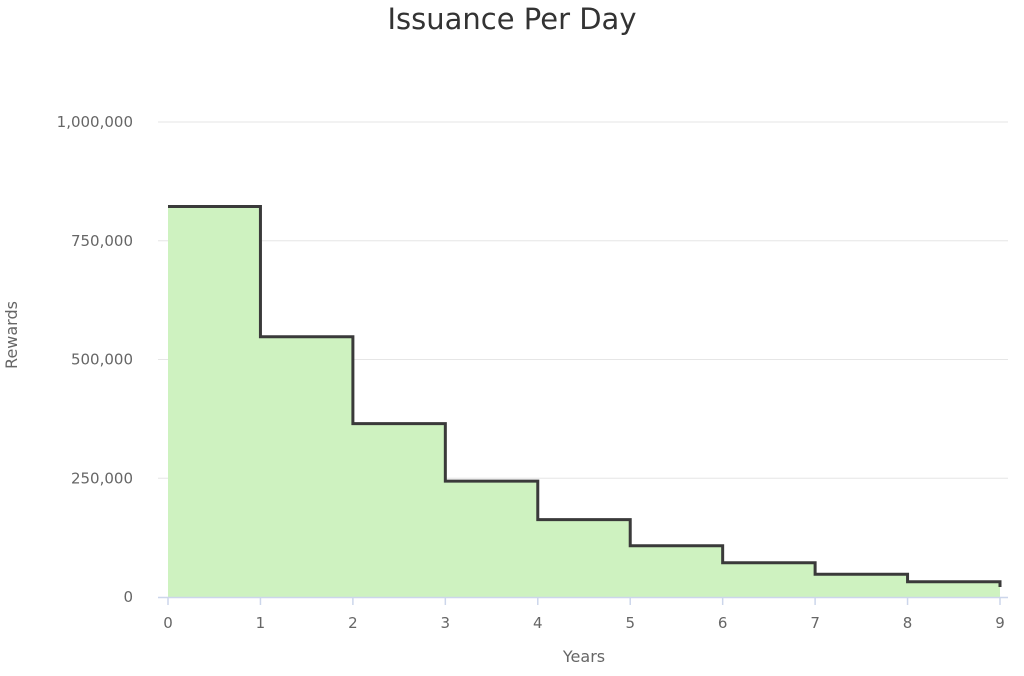  Describe the element at coordinates (512, 19) in the screenshot. I see `chart-title: Issuance Per Day` at that location.